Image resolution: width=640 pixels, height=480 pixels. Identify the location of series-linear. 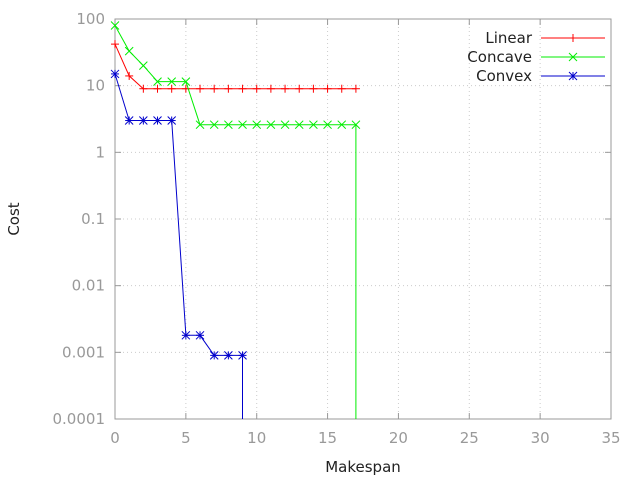
(235, 66).